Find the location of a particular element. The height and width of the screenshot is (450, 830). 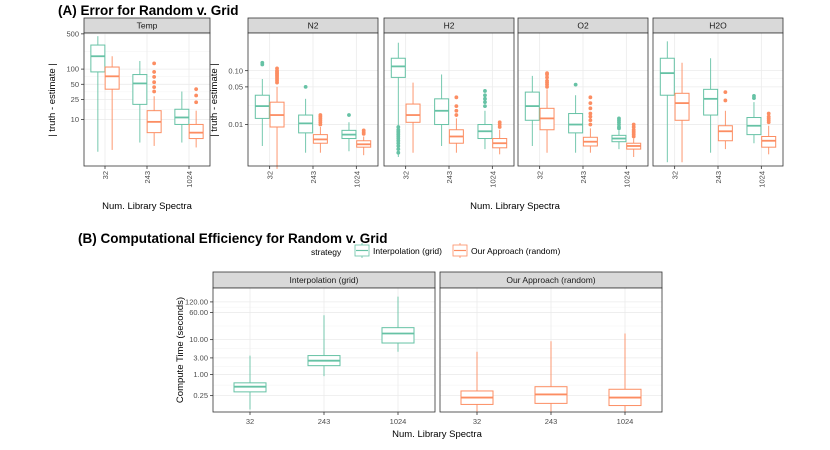

panel-strip-label-h2: H2 is located at coordinates (449, 26).